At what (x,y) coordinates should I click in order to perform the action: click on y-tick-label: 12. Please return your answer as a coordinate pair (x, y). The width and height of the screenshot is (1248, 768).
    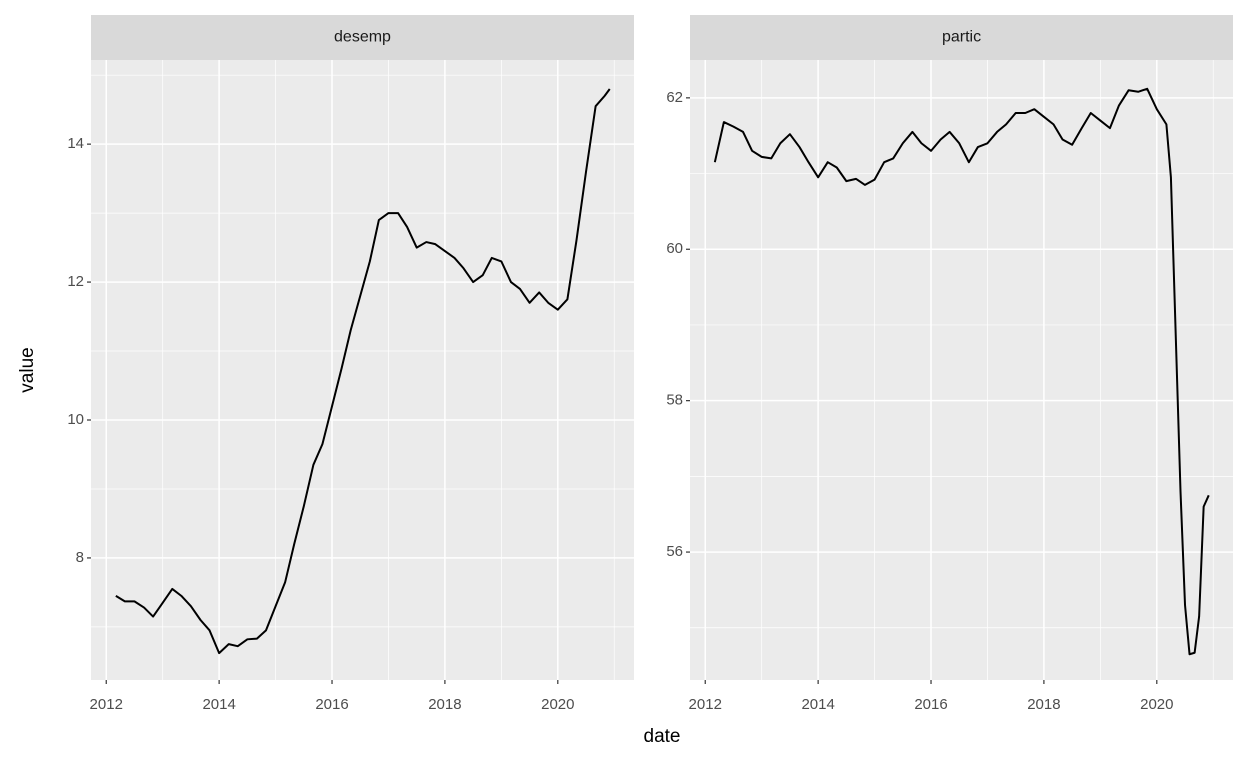
    Looking at the image, I should click on (75, 281).